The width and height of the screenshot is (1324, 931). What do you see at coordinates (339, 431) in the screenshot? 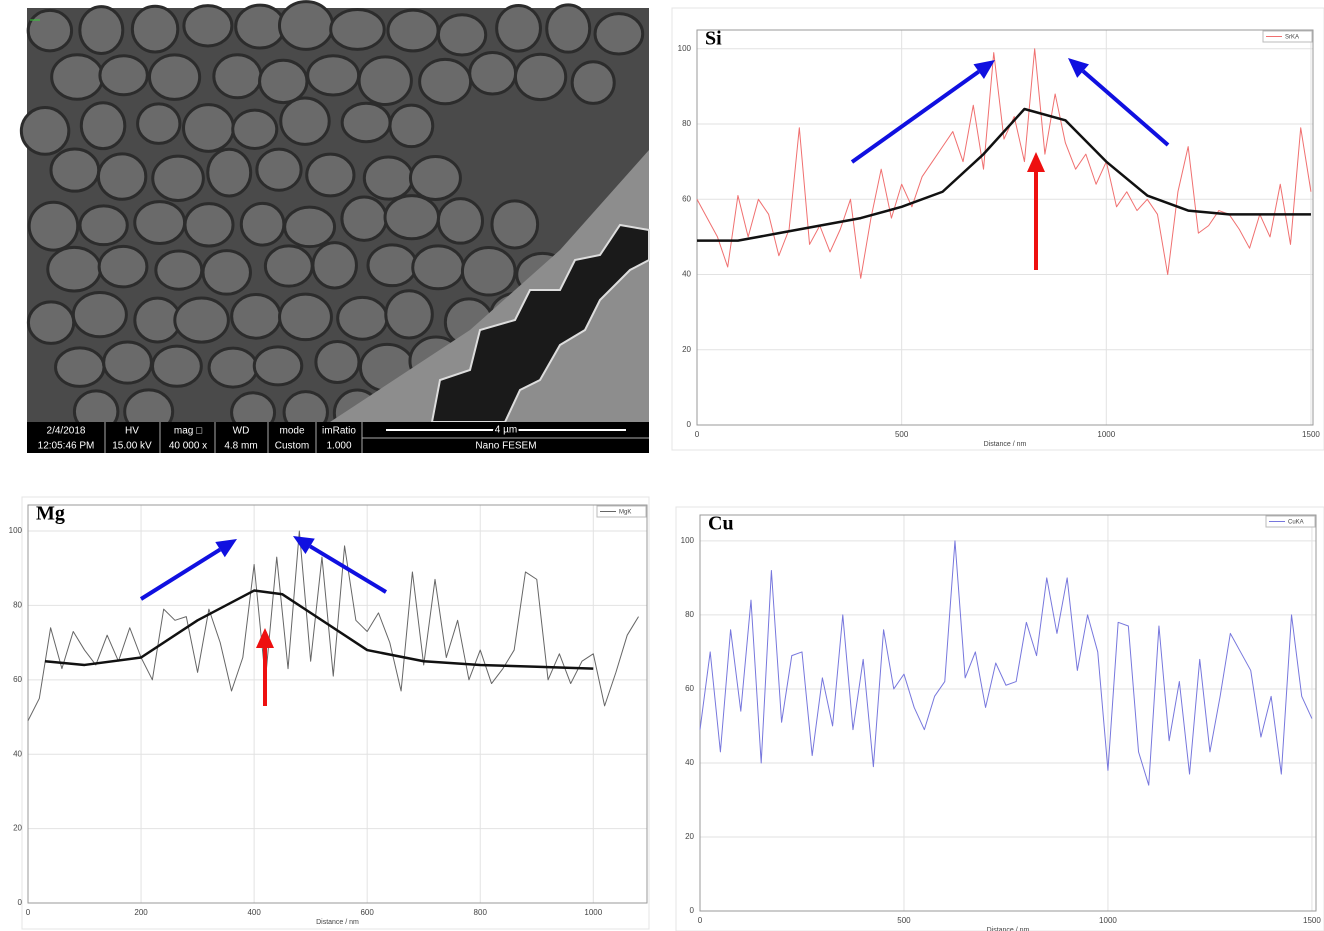
I see `info-label: imRatio` at bounding box center [339, 431].